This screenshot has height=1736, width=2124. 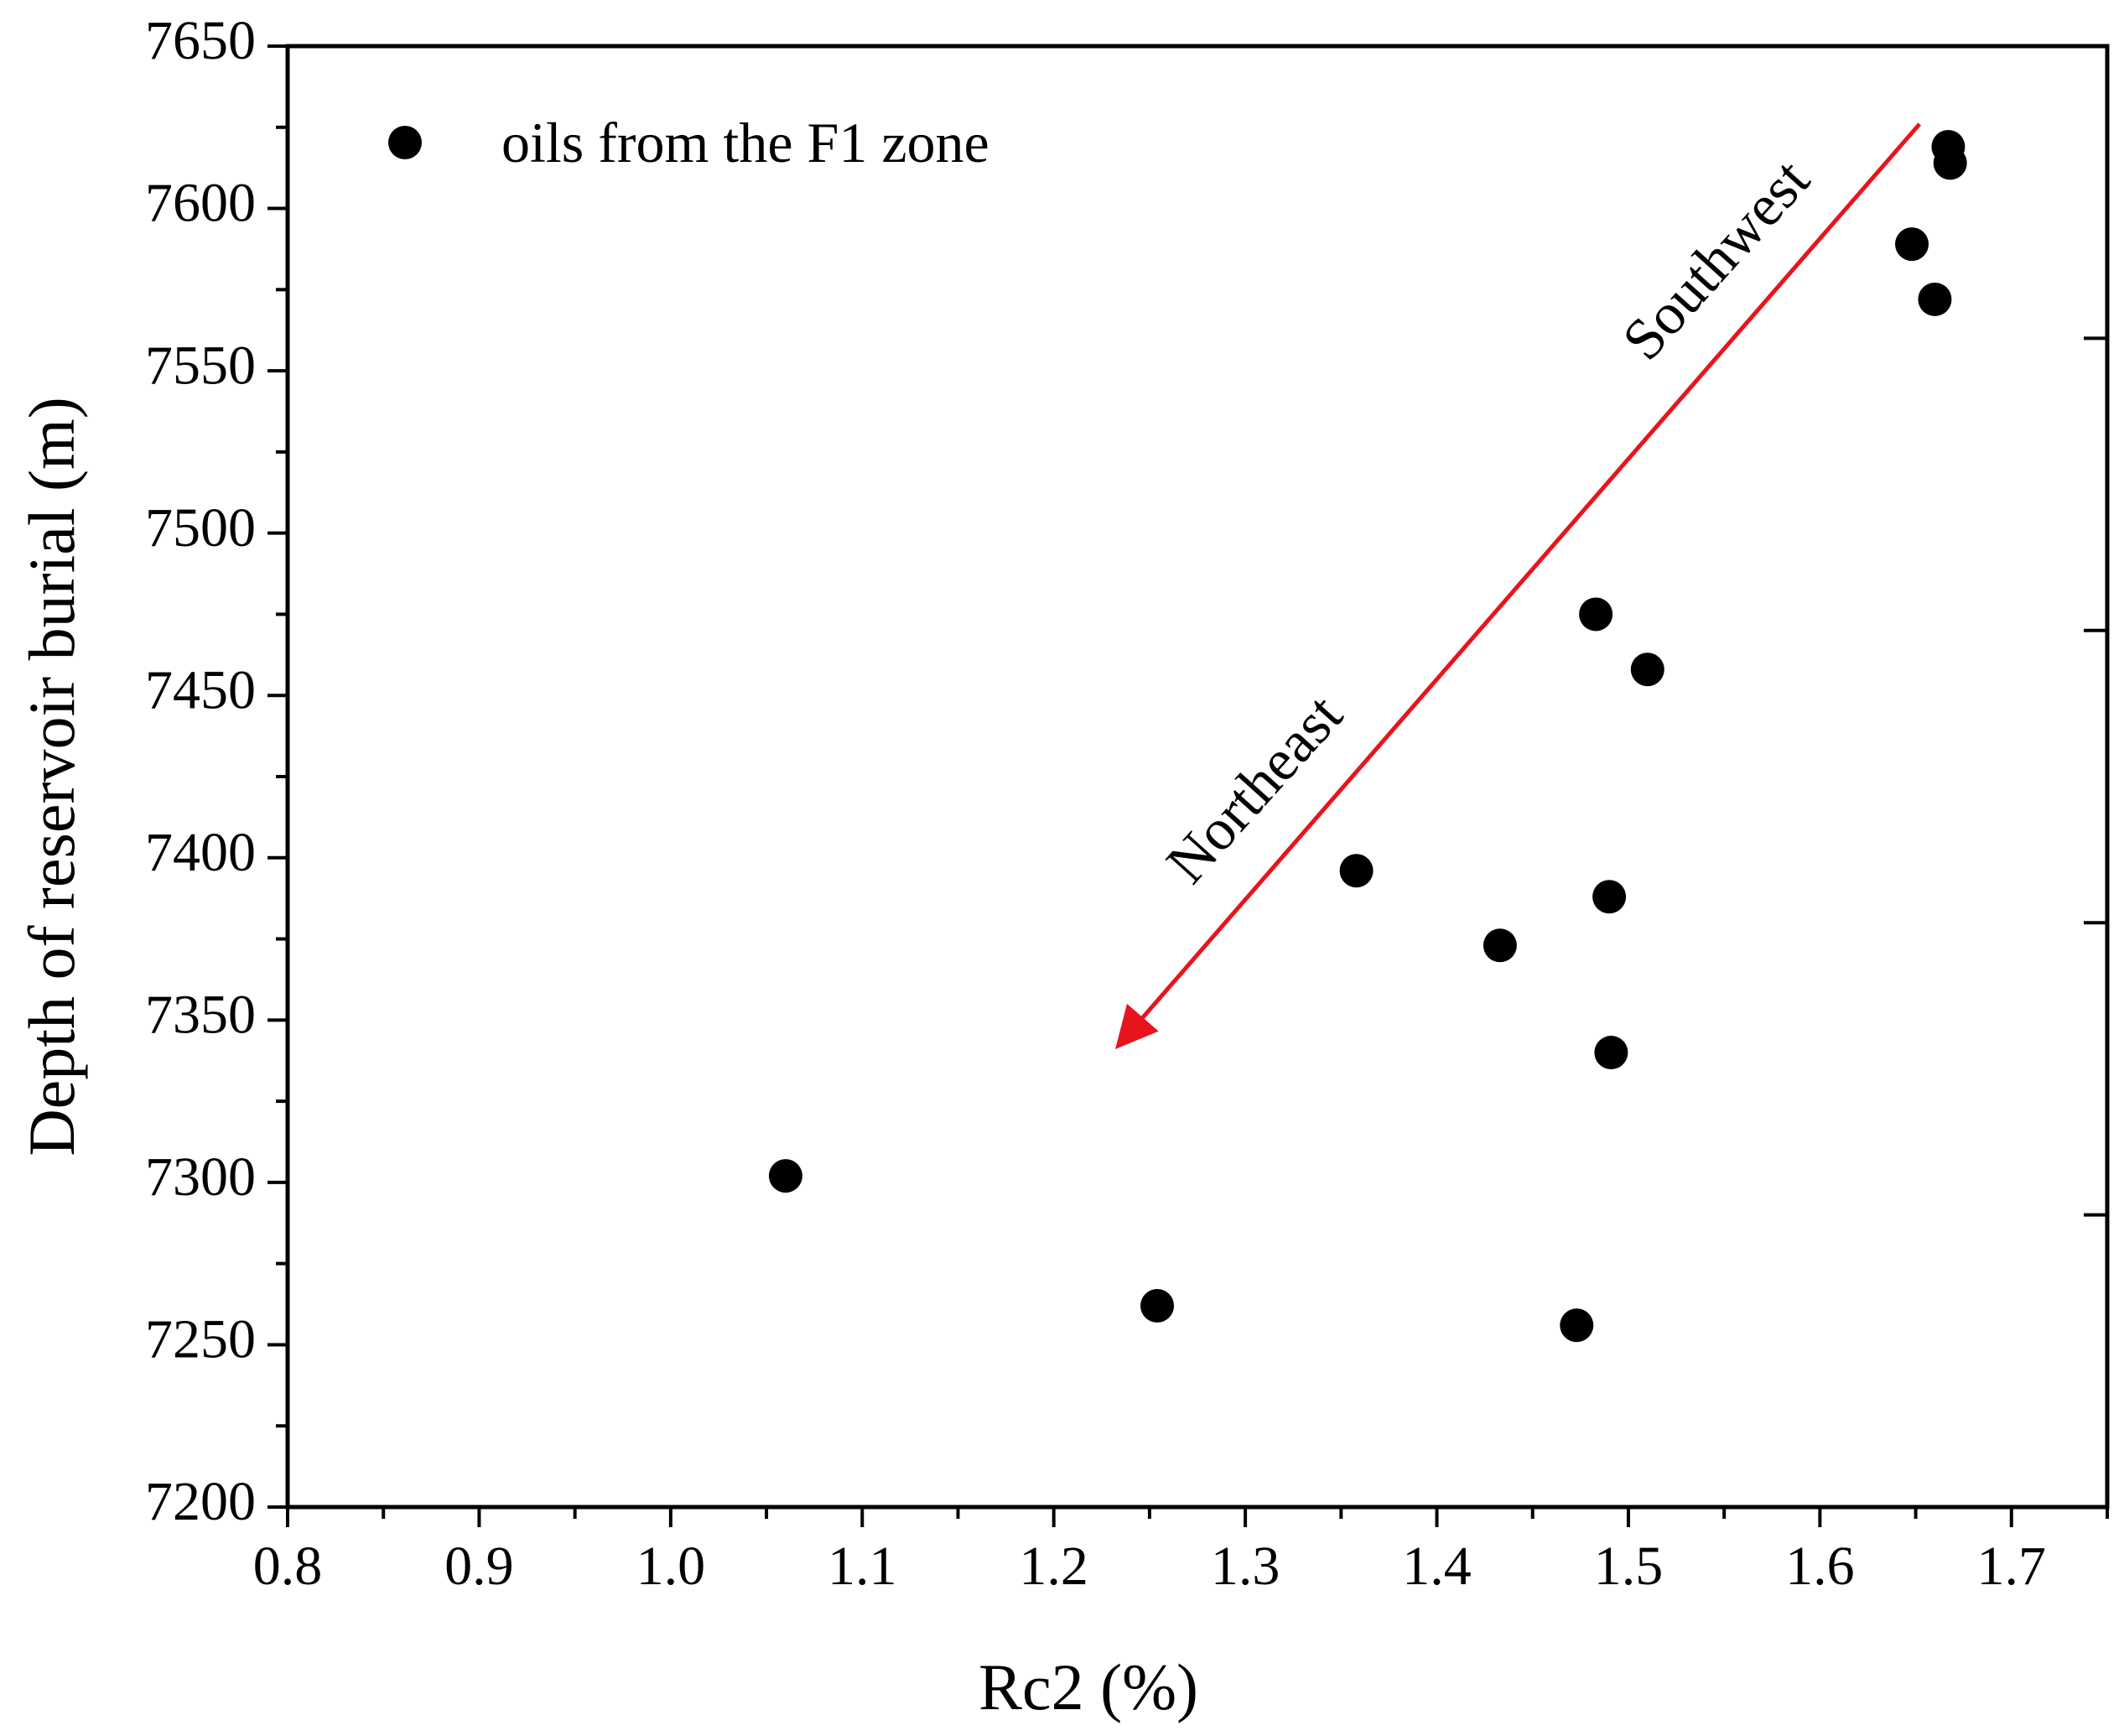 I want to click on legend-label: oils from the F1 zone, so click(x=745, y=142).